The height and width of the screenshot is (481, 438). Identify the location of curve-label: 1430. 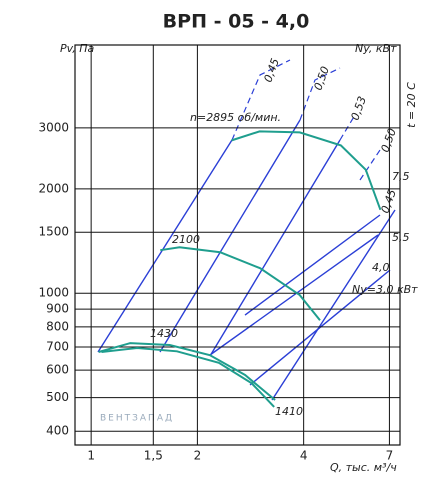
(164, 333).